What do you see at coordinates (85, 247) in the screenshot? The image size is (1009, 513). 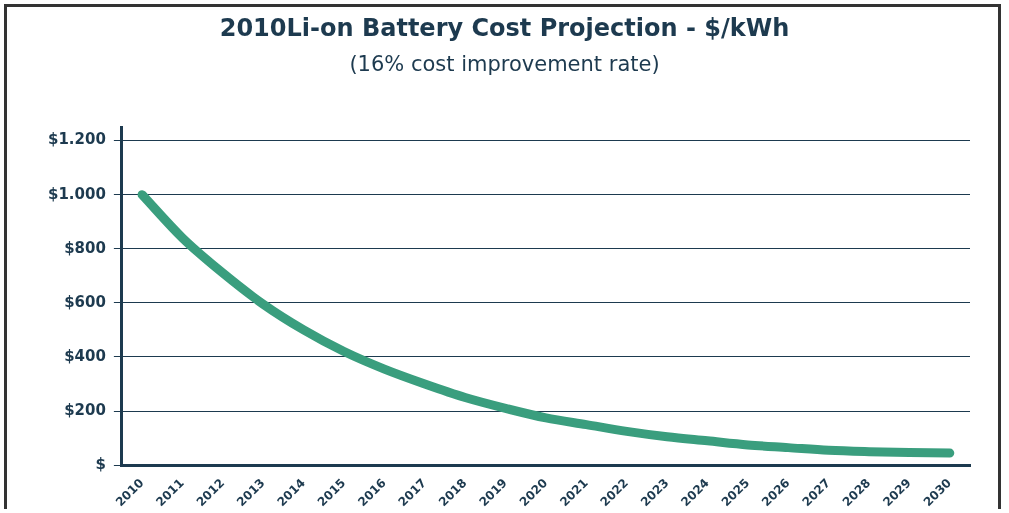 I see `y-tick-label: $800` at bounding box center [85, 247].